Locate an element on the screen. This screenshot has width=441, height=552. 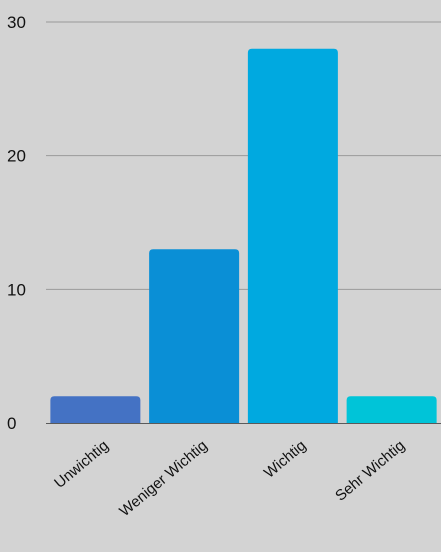
x-tick-label: Weniger Wichtig is located at coordinates (163, 478).